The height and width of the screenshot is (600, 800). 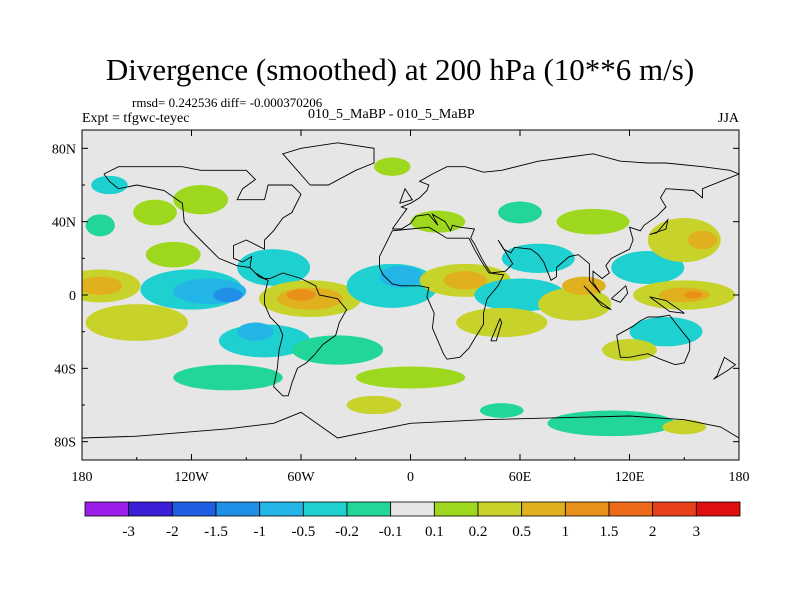 I want to click on colorbar-label: 2, so click(x=653, y=532).